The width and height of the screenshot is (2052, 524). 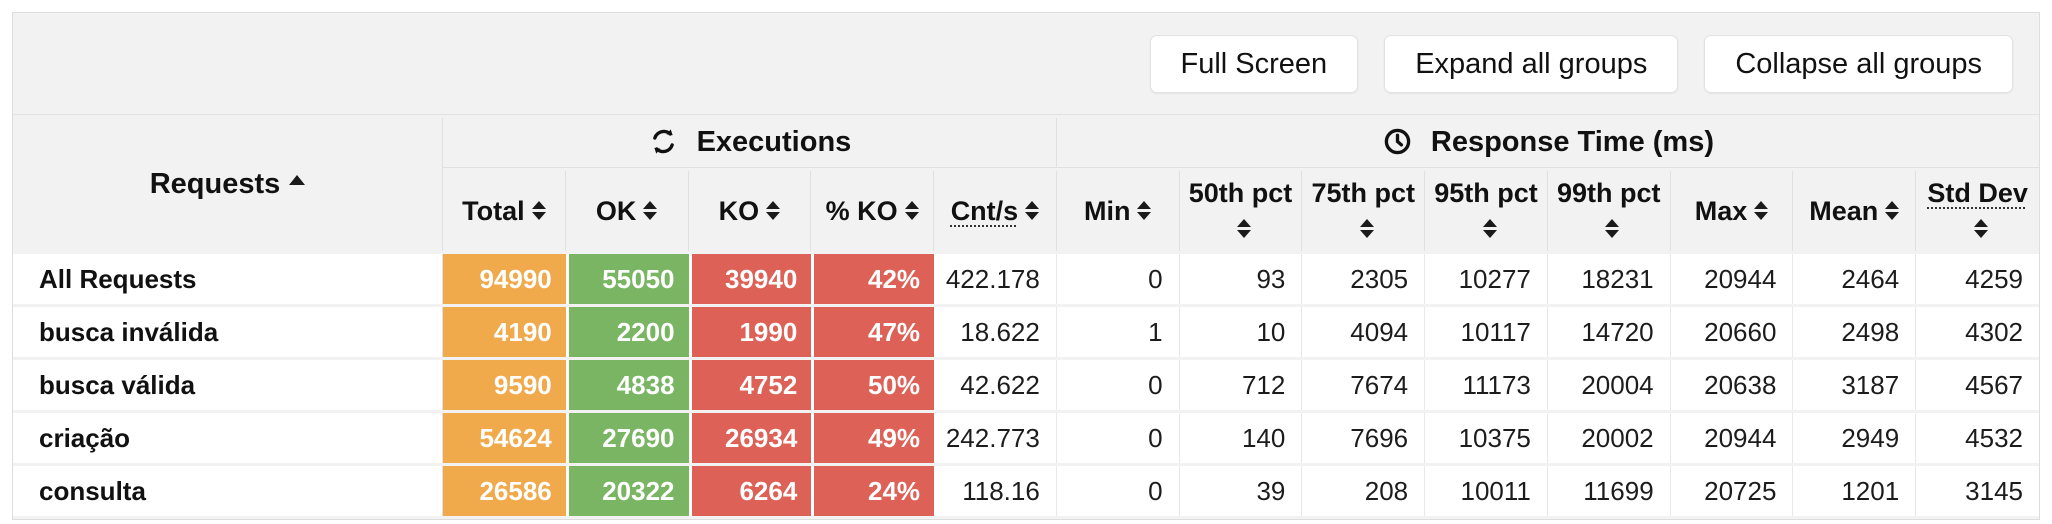 I want to click on mean-value: 2498, so click(x=1855, y=332).